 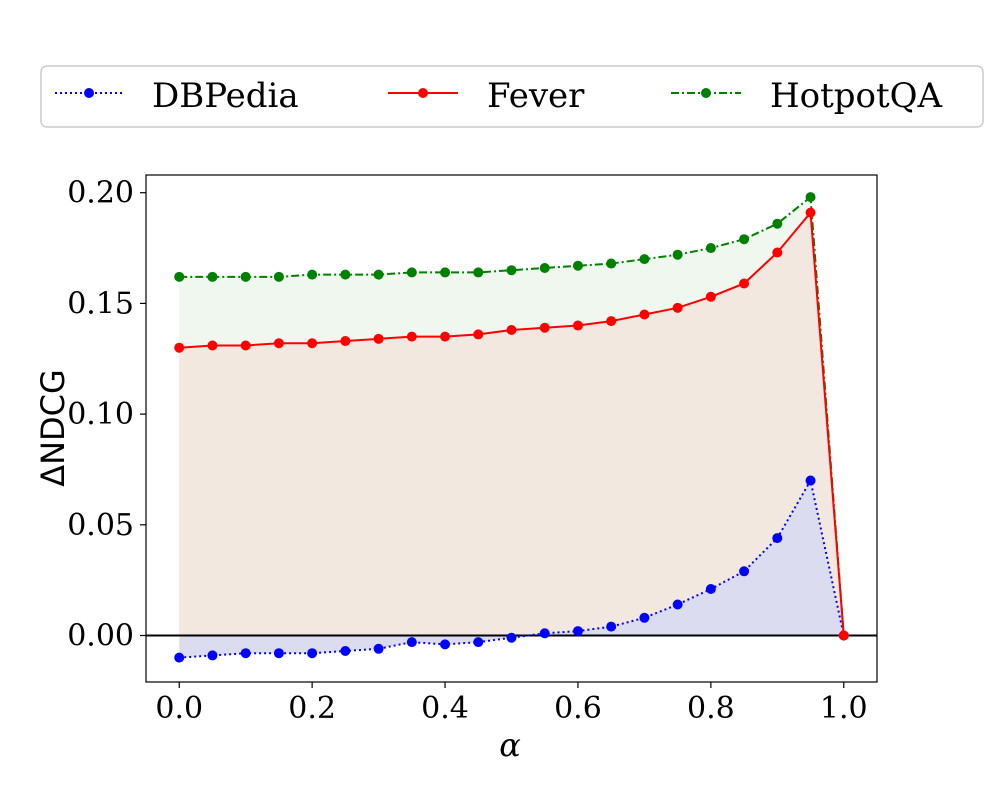 I want to click on legend-marker-dbpedia, so click(x=89, y=93).